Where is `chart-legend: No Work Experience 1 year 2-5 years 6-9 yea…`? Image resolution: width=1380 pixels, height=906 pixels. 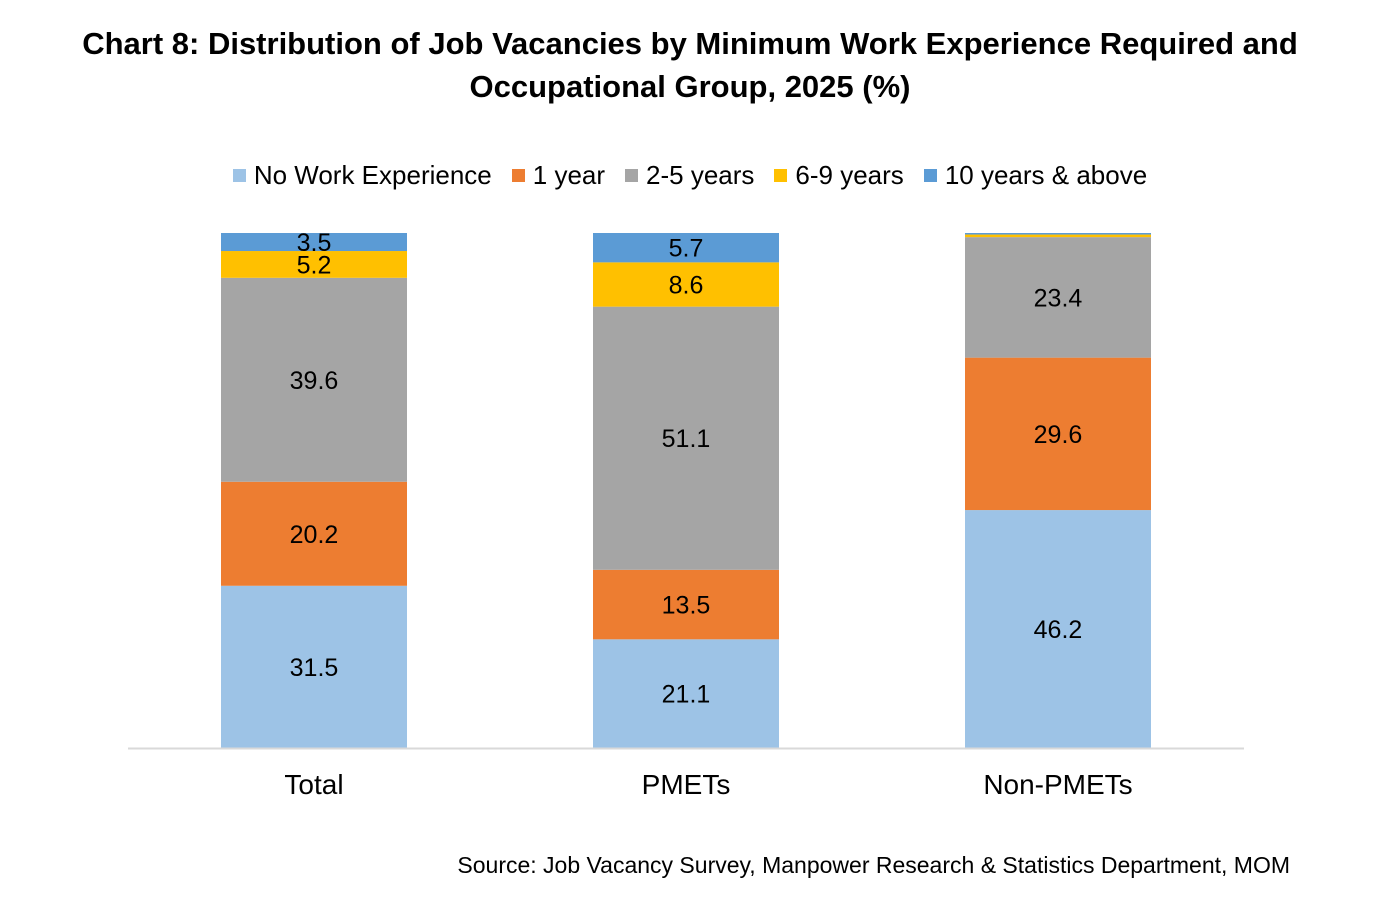
chart-legend: No Work Experience 1 year 2-5 years 6-9 yea… is located at coordinates (690, 175).